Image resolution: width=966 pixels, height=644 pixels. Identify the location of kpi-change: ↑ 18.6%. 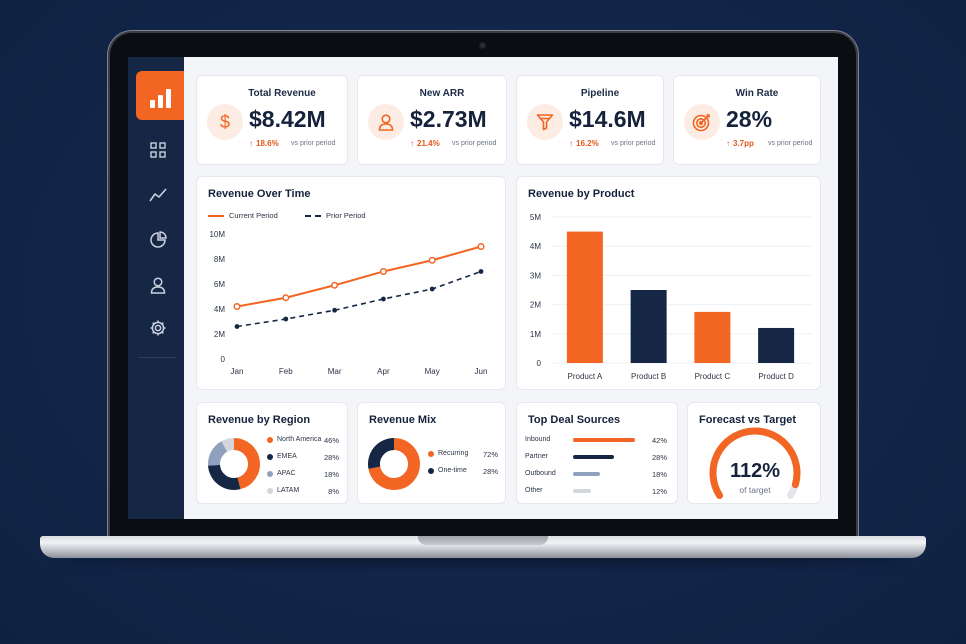
(264, 143).